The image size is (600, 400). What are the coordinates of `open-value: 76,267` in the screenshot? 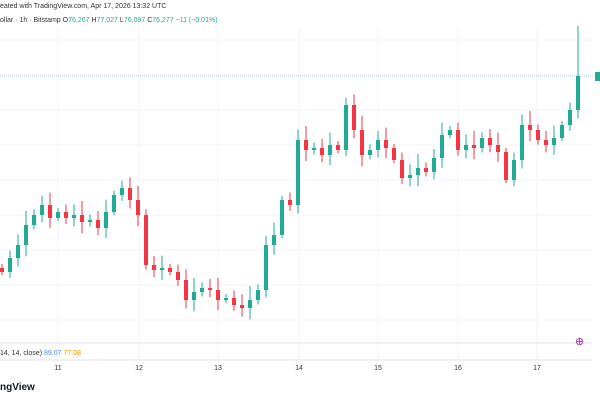 It's located at (79, 20).